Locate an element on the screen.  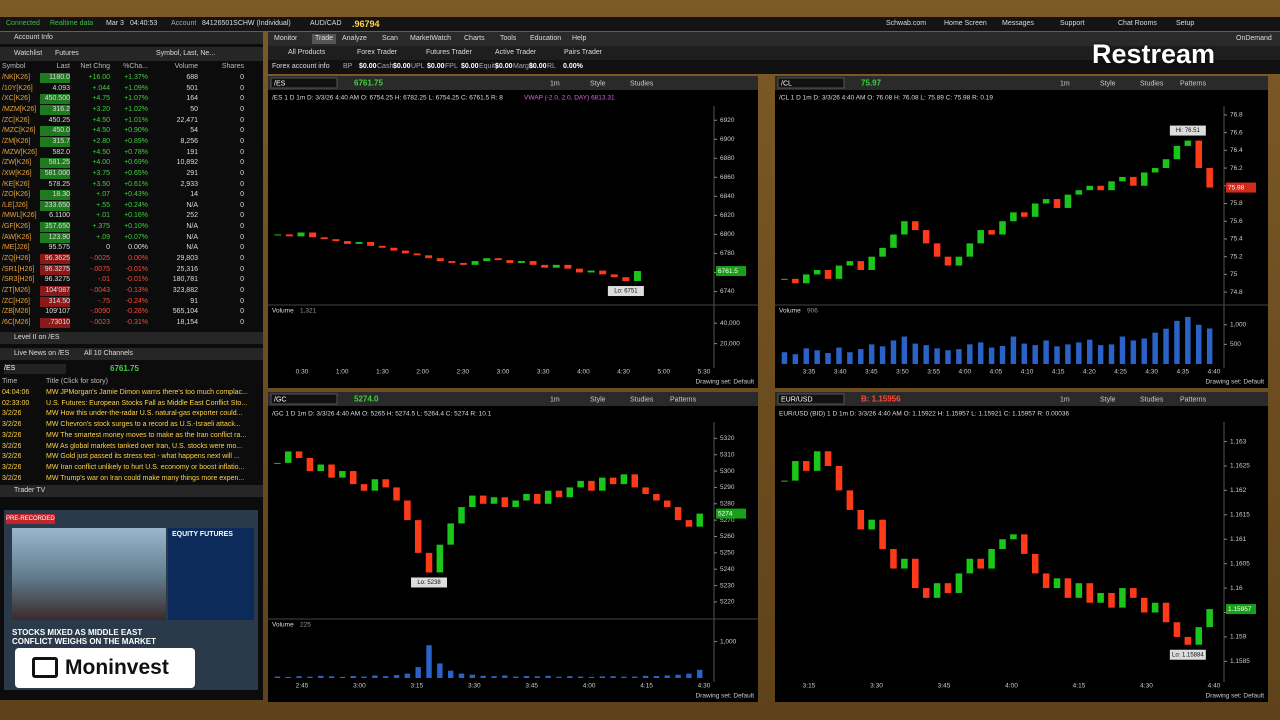
drawing-set: Drawing set: Default is located at coordinates (1234, 696).